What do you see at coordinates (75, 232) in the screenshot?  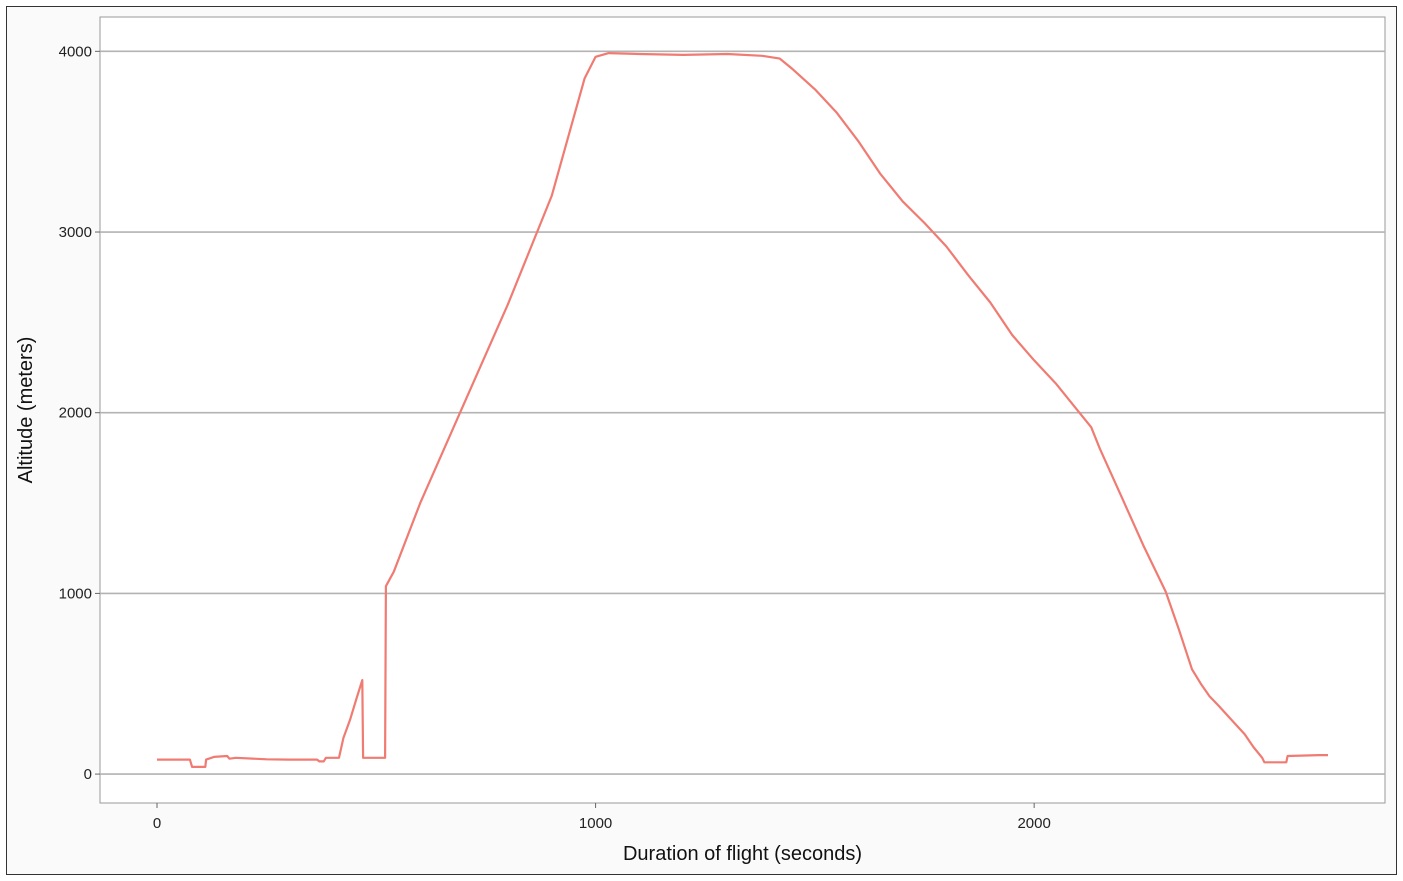 I see `y-tick-label: 3000` at bounding box center [75, 232].